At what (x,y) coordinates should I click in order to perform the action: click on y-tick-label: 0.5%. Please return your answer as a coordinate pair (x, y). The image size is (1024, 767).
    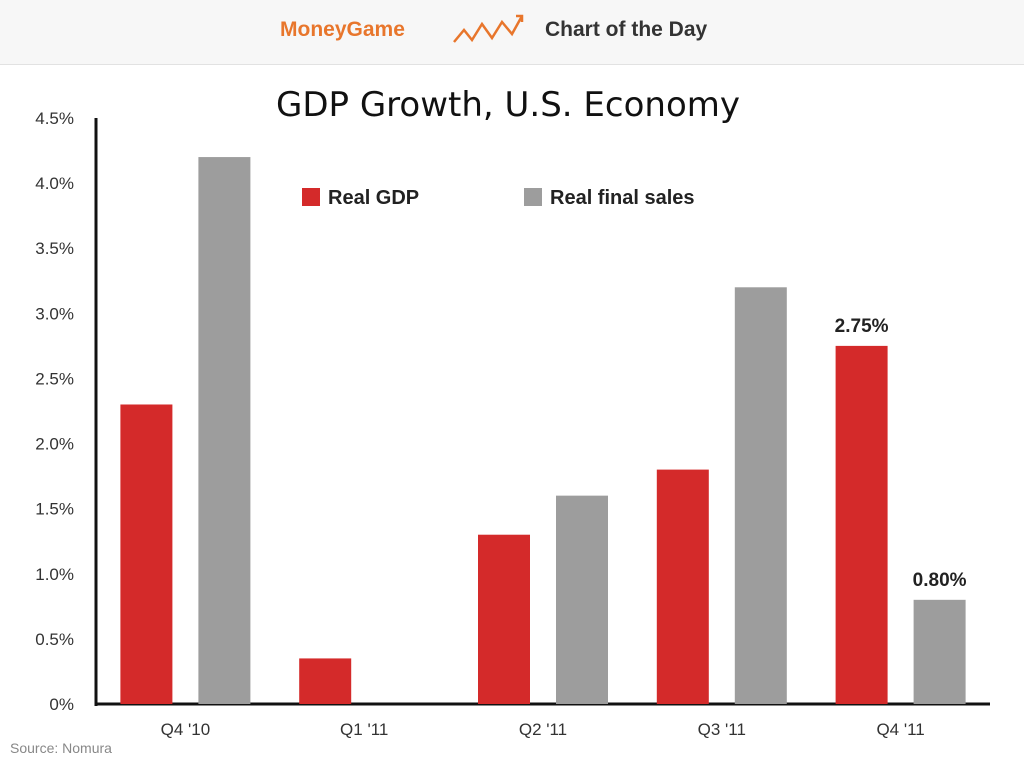
    Looking at the image, I should click on (54, 639).